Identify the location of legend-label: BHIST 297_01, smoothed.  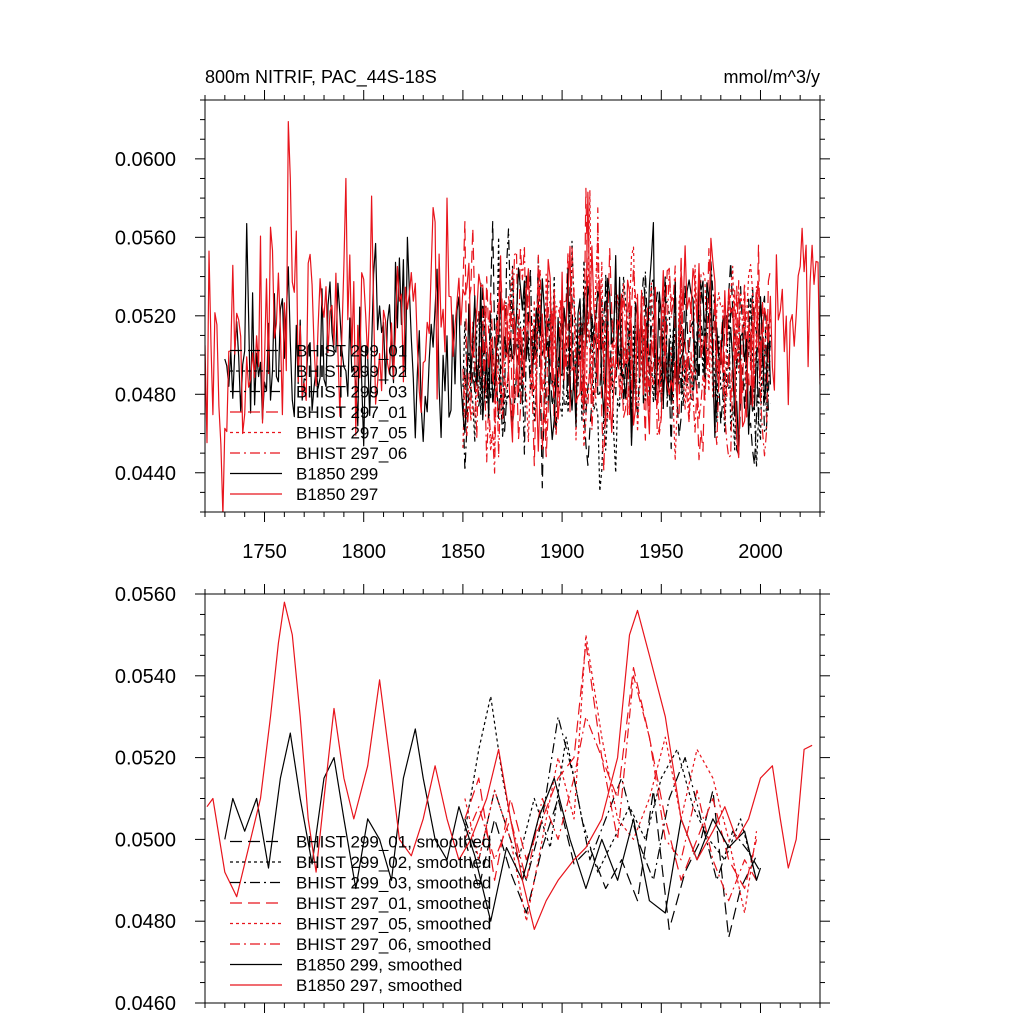
(393, 903).